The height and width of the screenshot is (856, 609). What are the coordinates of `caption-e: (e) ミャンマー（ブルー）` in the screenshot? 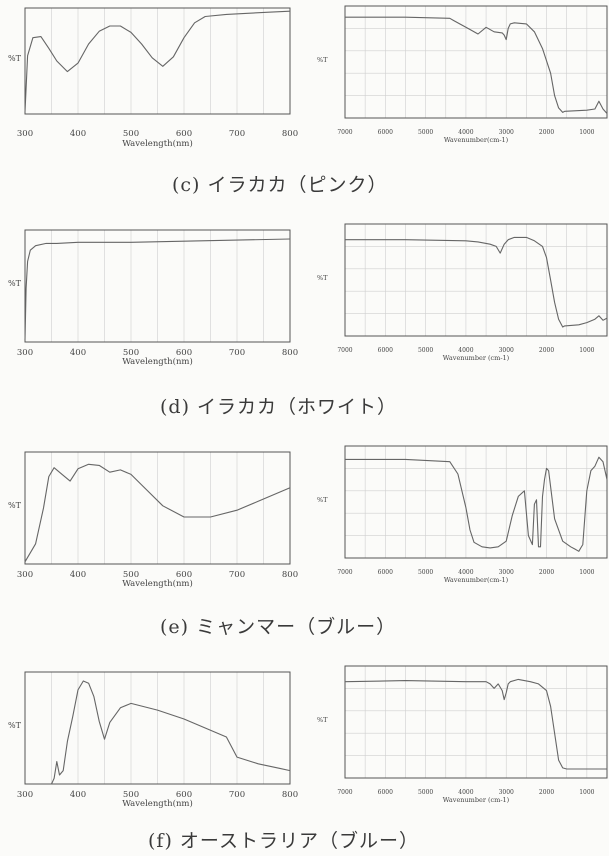 It's located at (278, 627).